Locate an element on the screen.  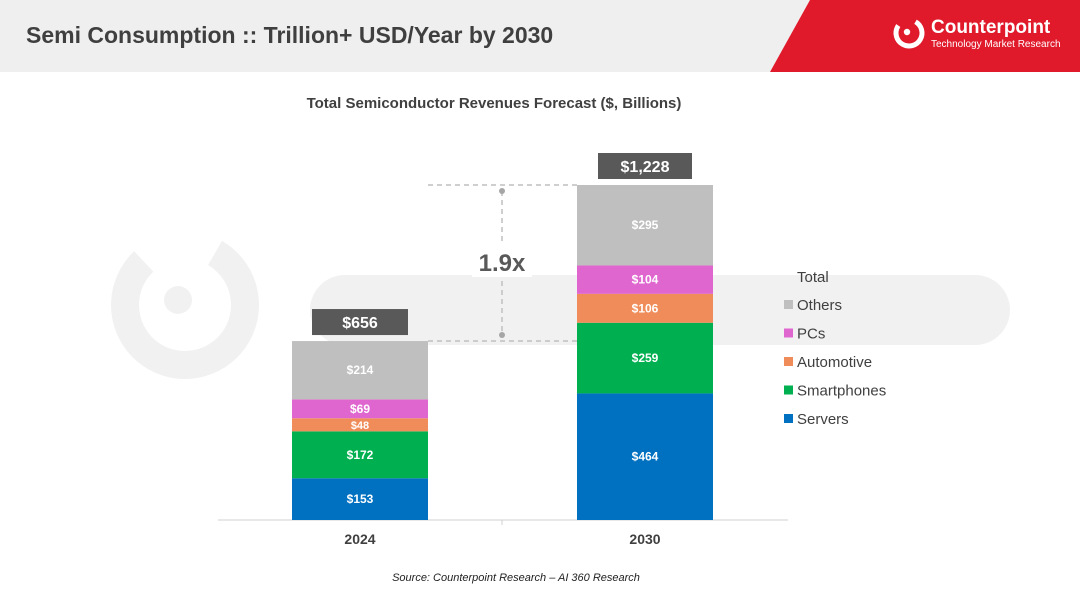
bar-segment-smartphones-2024 is located at coordinates (360, 455).